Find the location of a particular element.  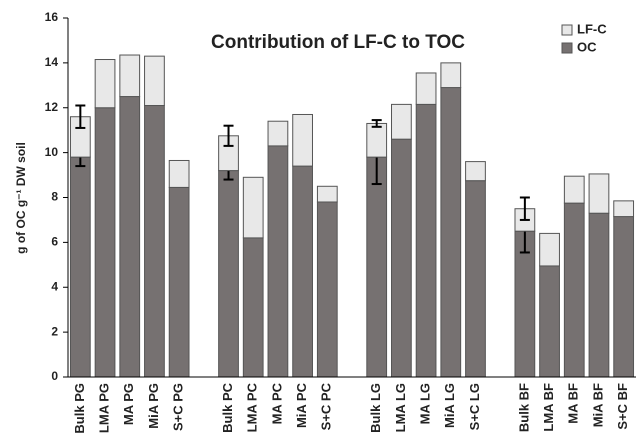

x-tick-label: MA BF is located at coordinates (573, 403).